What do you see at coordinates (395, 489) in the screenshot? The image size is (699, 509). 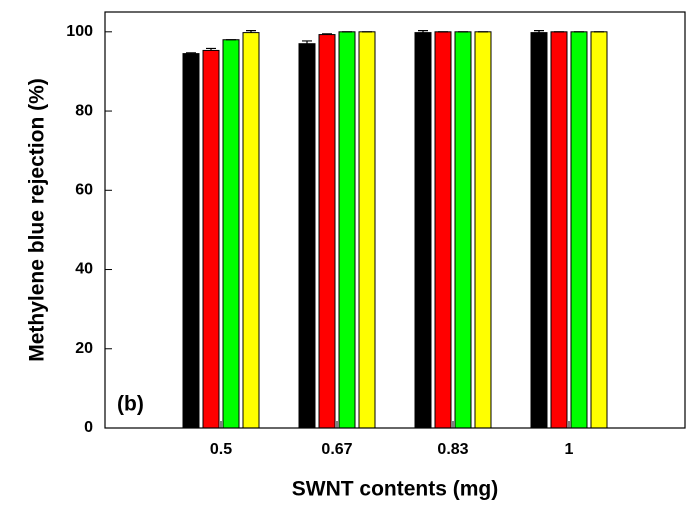 I see `x-axis-title: SWNT contents (mg)` at bounding box center [395, 489].